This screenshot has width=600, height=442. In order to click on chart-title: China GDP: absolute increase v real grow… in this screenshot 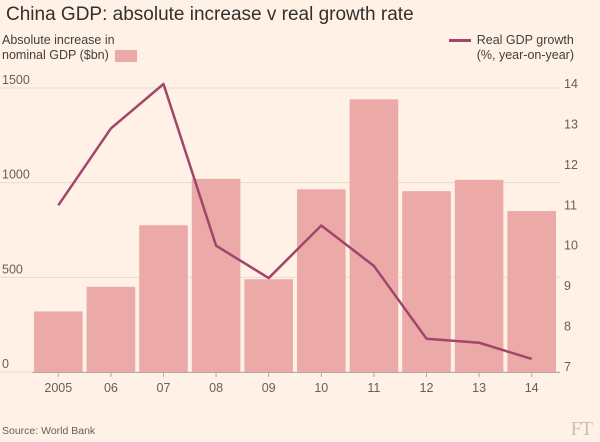, I will do `click(210, 14)`.